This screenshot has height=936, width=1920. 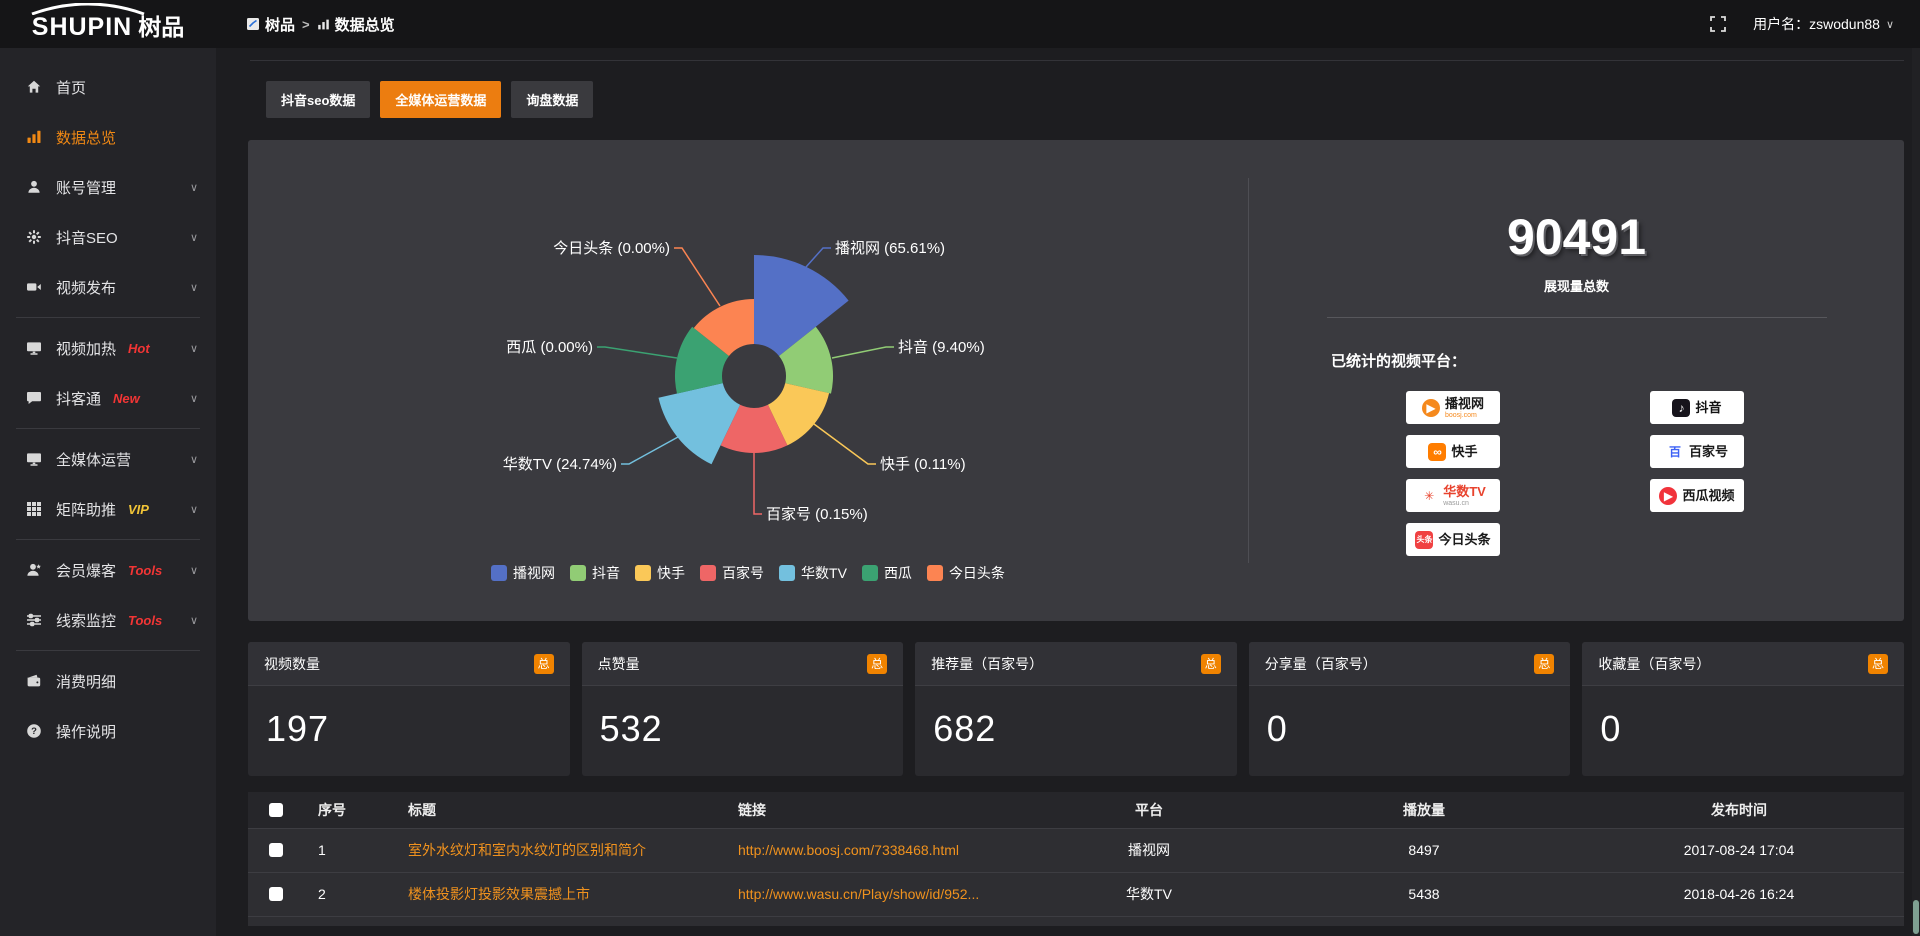 What do you see at coordinates (79, 399) in the screenshot?
I see `sidebar-item-label: 抖客通` at bounding box center [79, 399].